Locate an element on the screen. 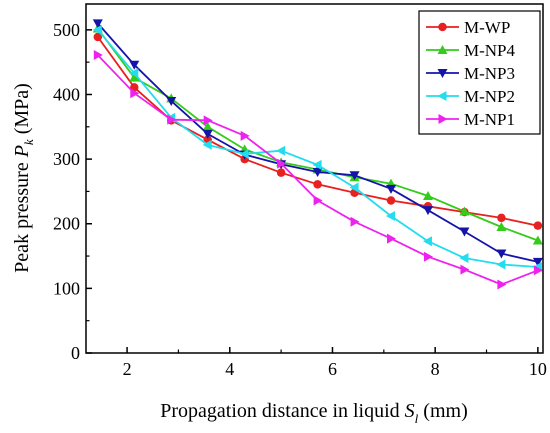 The height and width of the screenshot is (433, 550). legend-marker-m-np2 is located at coordinates (442, 96).